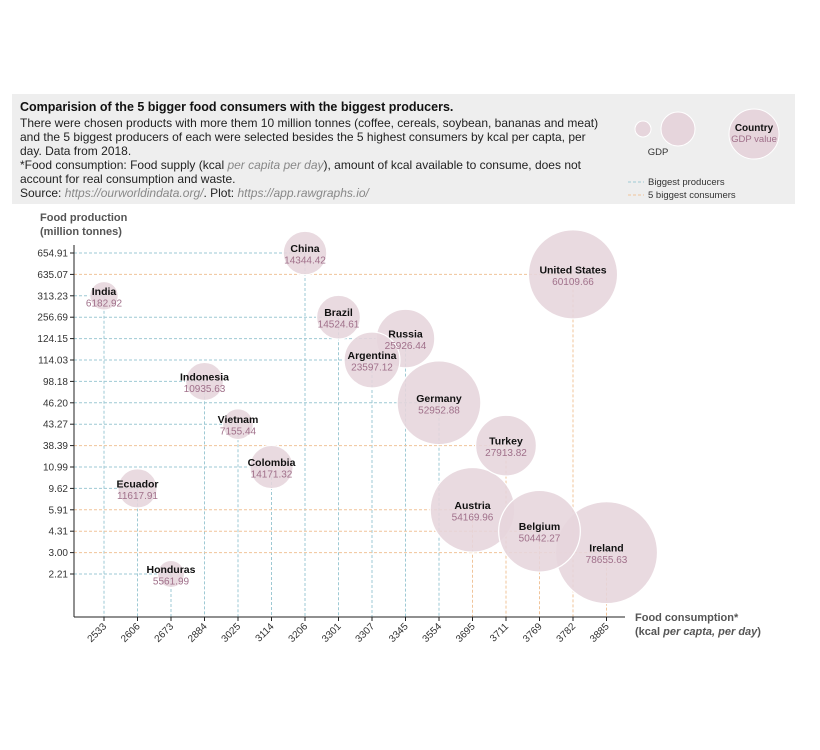 This screenshot has width=820, height=750. What do you see at coordinates (473, 517) in the screenshot?
I see `bubble-gdp-austria: 54169.96` at bounding box center [473, 517].